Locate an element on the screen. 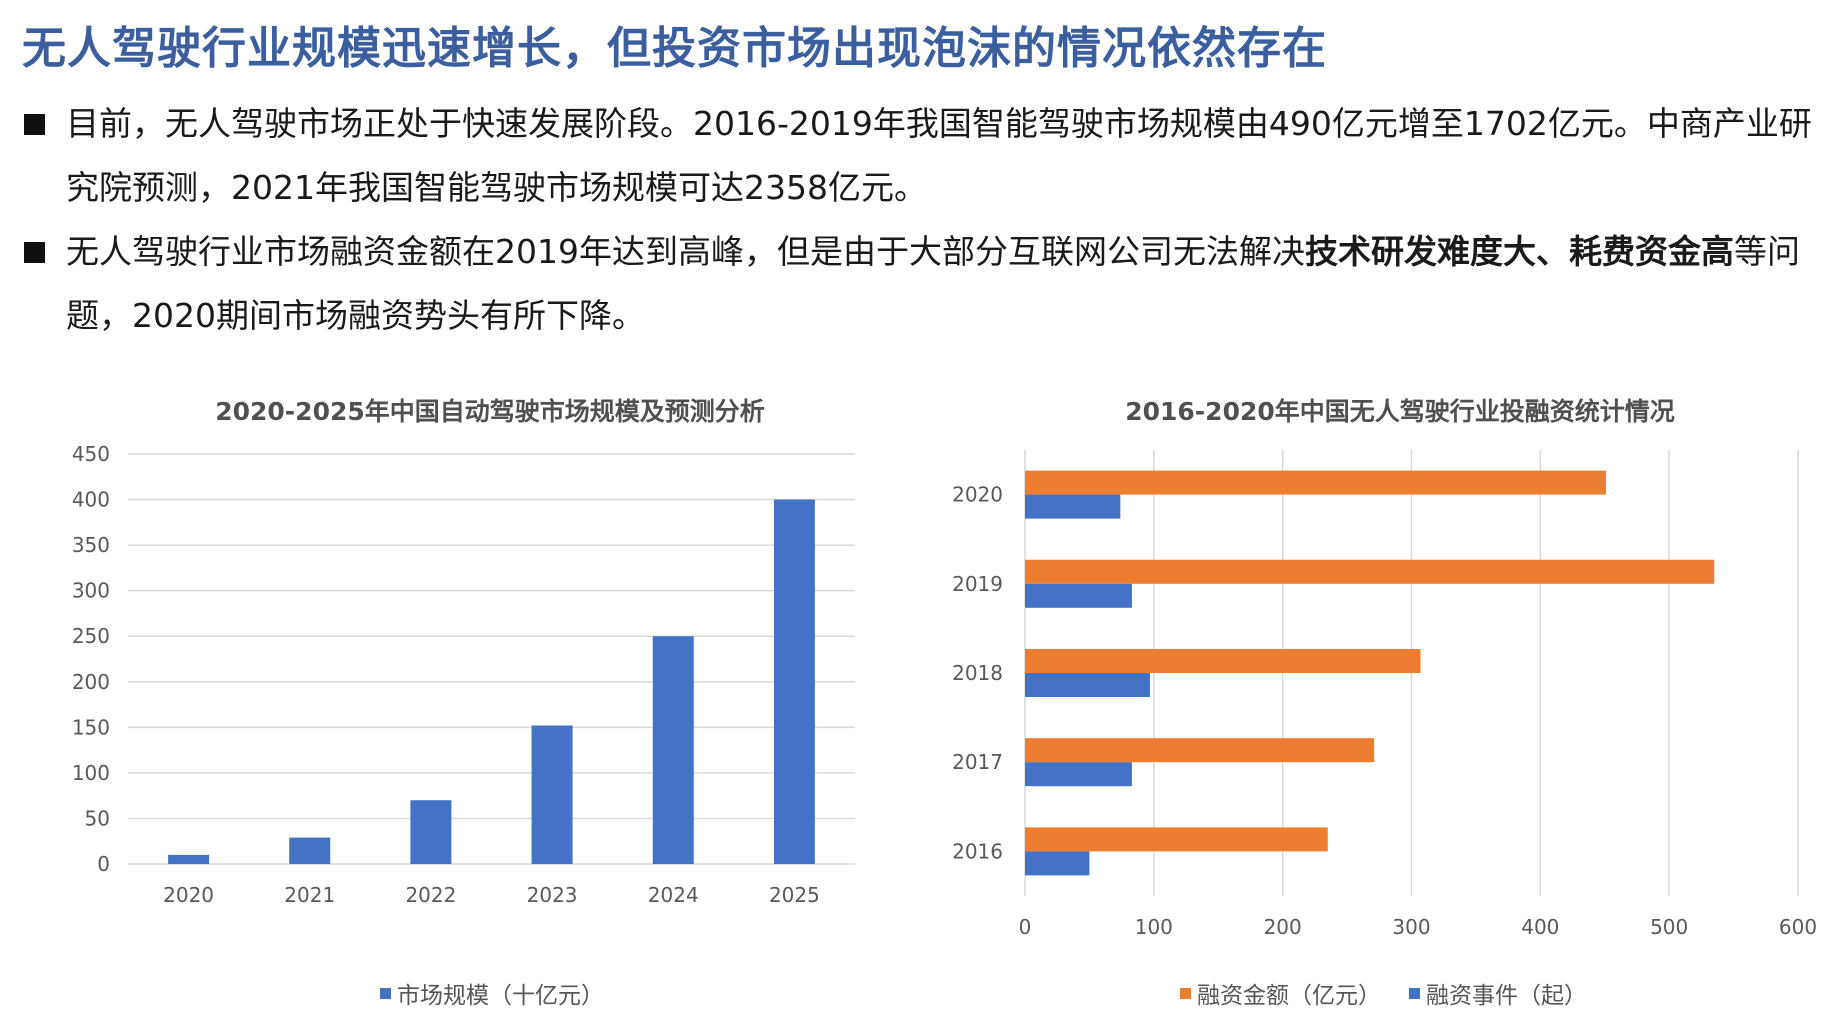  bullet-text-bold: 技术研发难度大、耗费资金高 is located at coordinates (1519, 251).